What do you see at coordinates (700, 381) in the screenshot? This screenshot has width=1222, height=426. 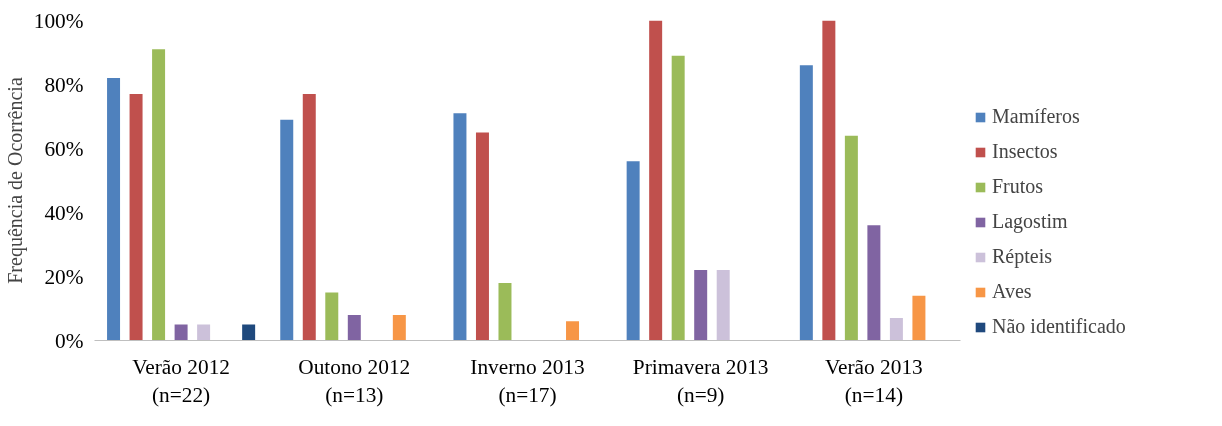 I see `x-tick-label: Primavera 2013 (n=9)` at bounding box center [700, 381].